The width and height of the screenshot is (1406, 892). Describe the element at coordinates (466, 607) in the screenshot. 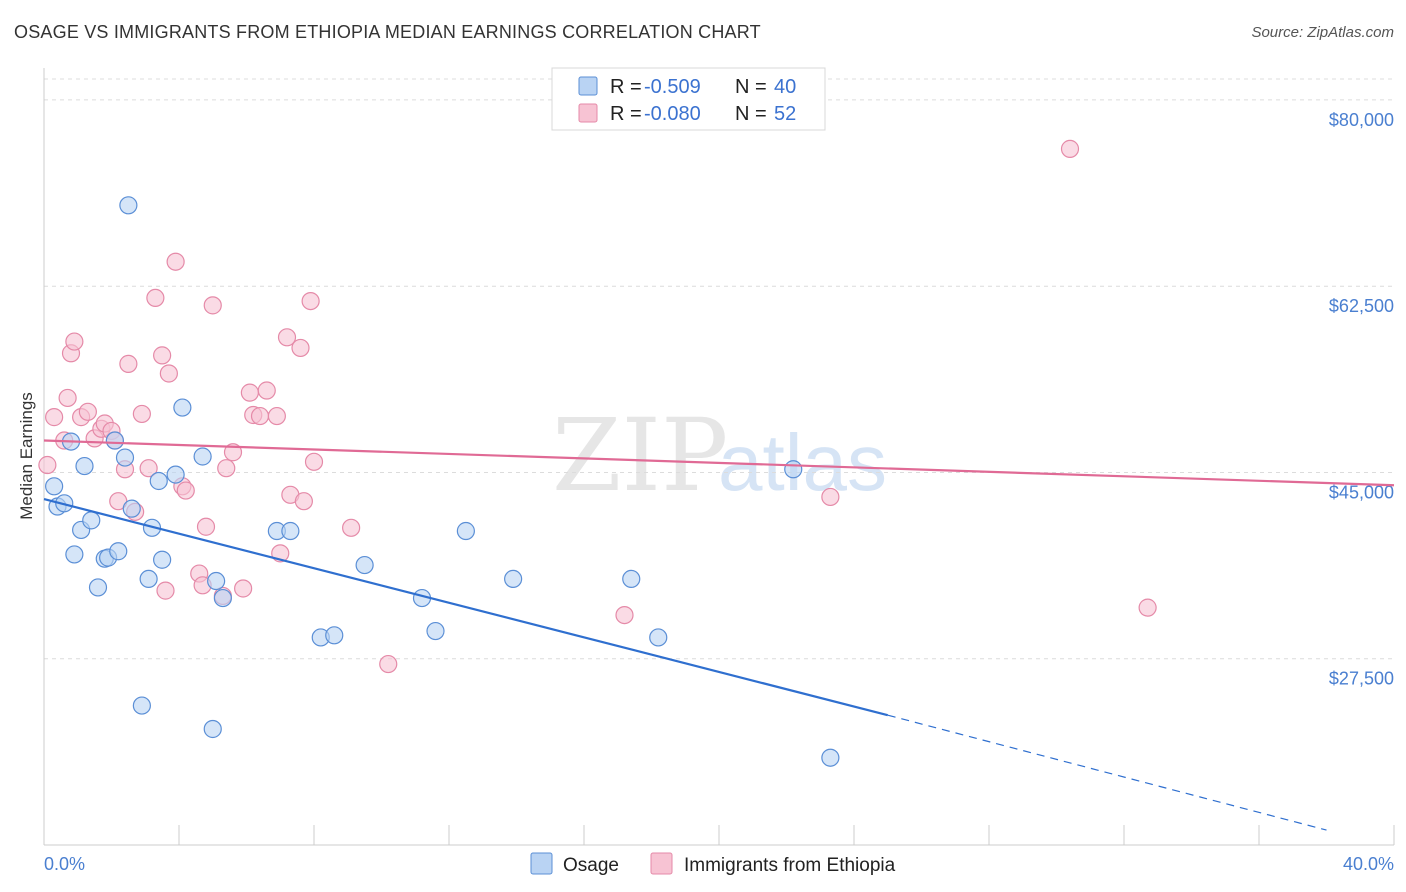

I see `osage-trend-line` at that location.